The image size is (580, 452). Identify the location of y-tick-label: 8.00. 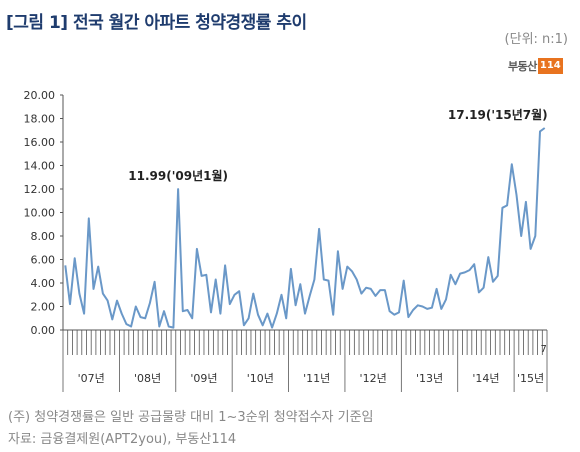
(43, 236).